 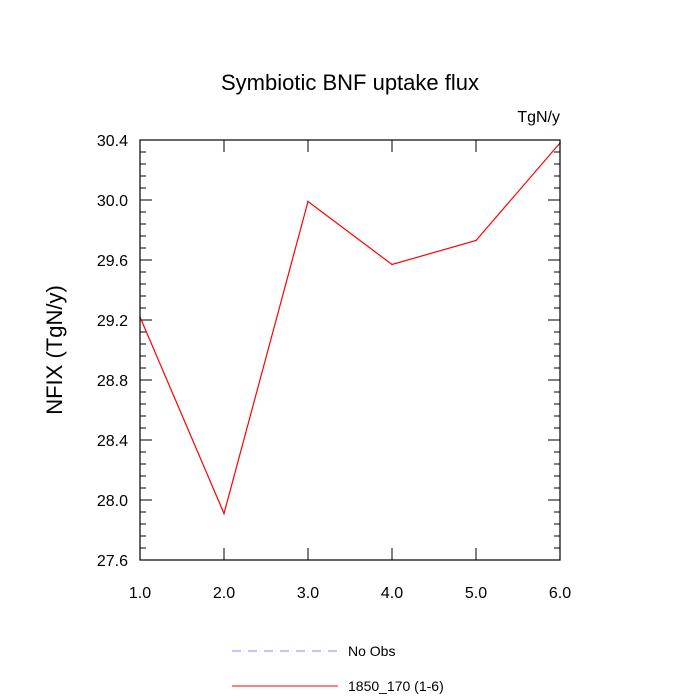 I want to click on x-tick-label: 4.0, so click(x=392, y=593).